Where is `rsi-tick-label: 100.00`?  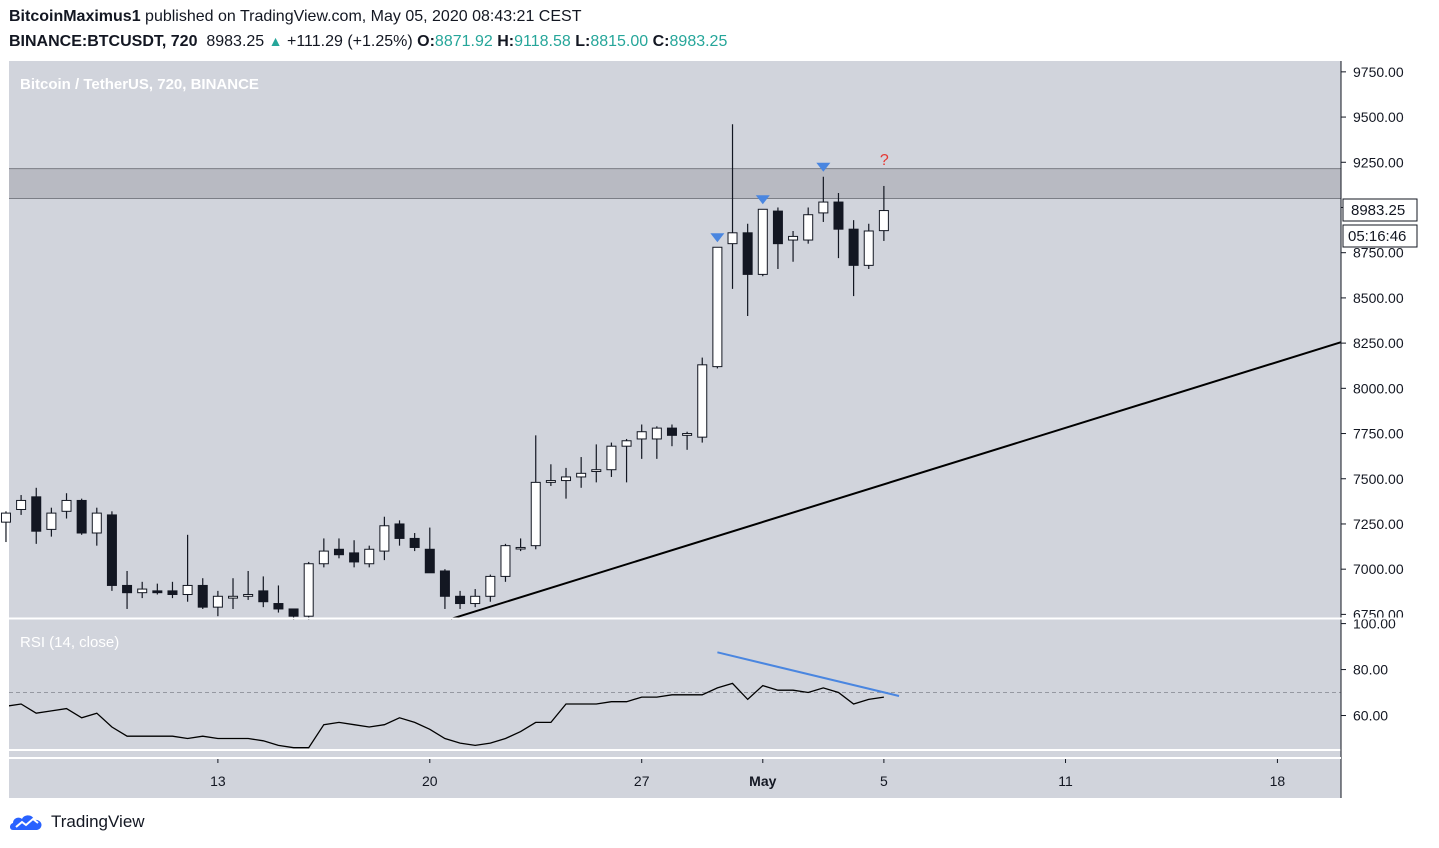
rsi-tick-label: 100.00 is located at coordinates (1374, 624).